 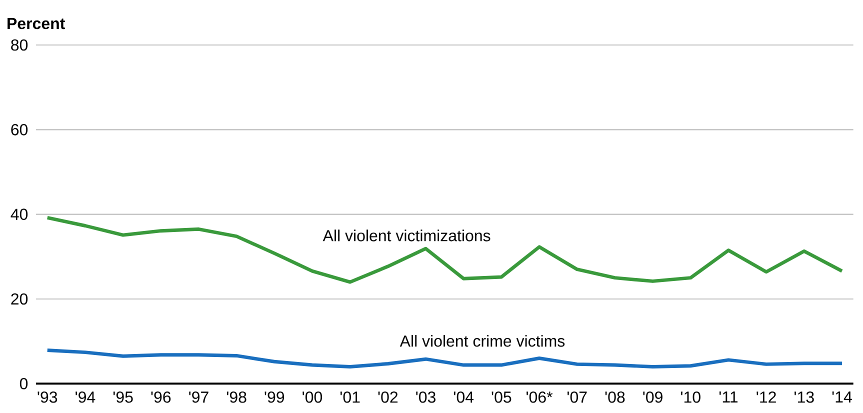 I want to click on x-tick-label: '02, so click(x=388, y=397).